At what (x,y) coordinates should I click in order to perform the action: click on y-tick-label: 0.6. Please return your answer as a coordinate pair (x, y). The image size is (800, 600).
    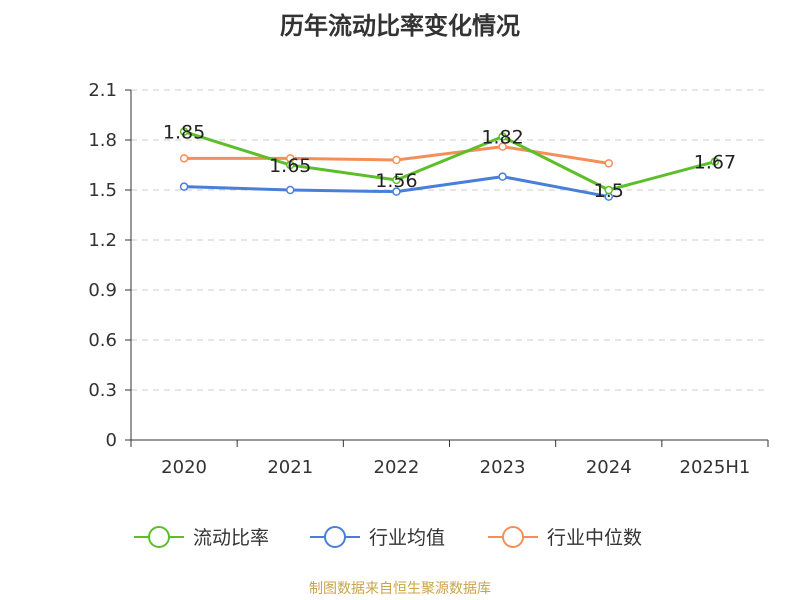
    Looking at the image, I should click on (102, 340).